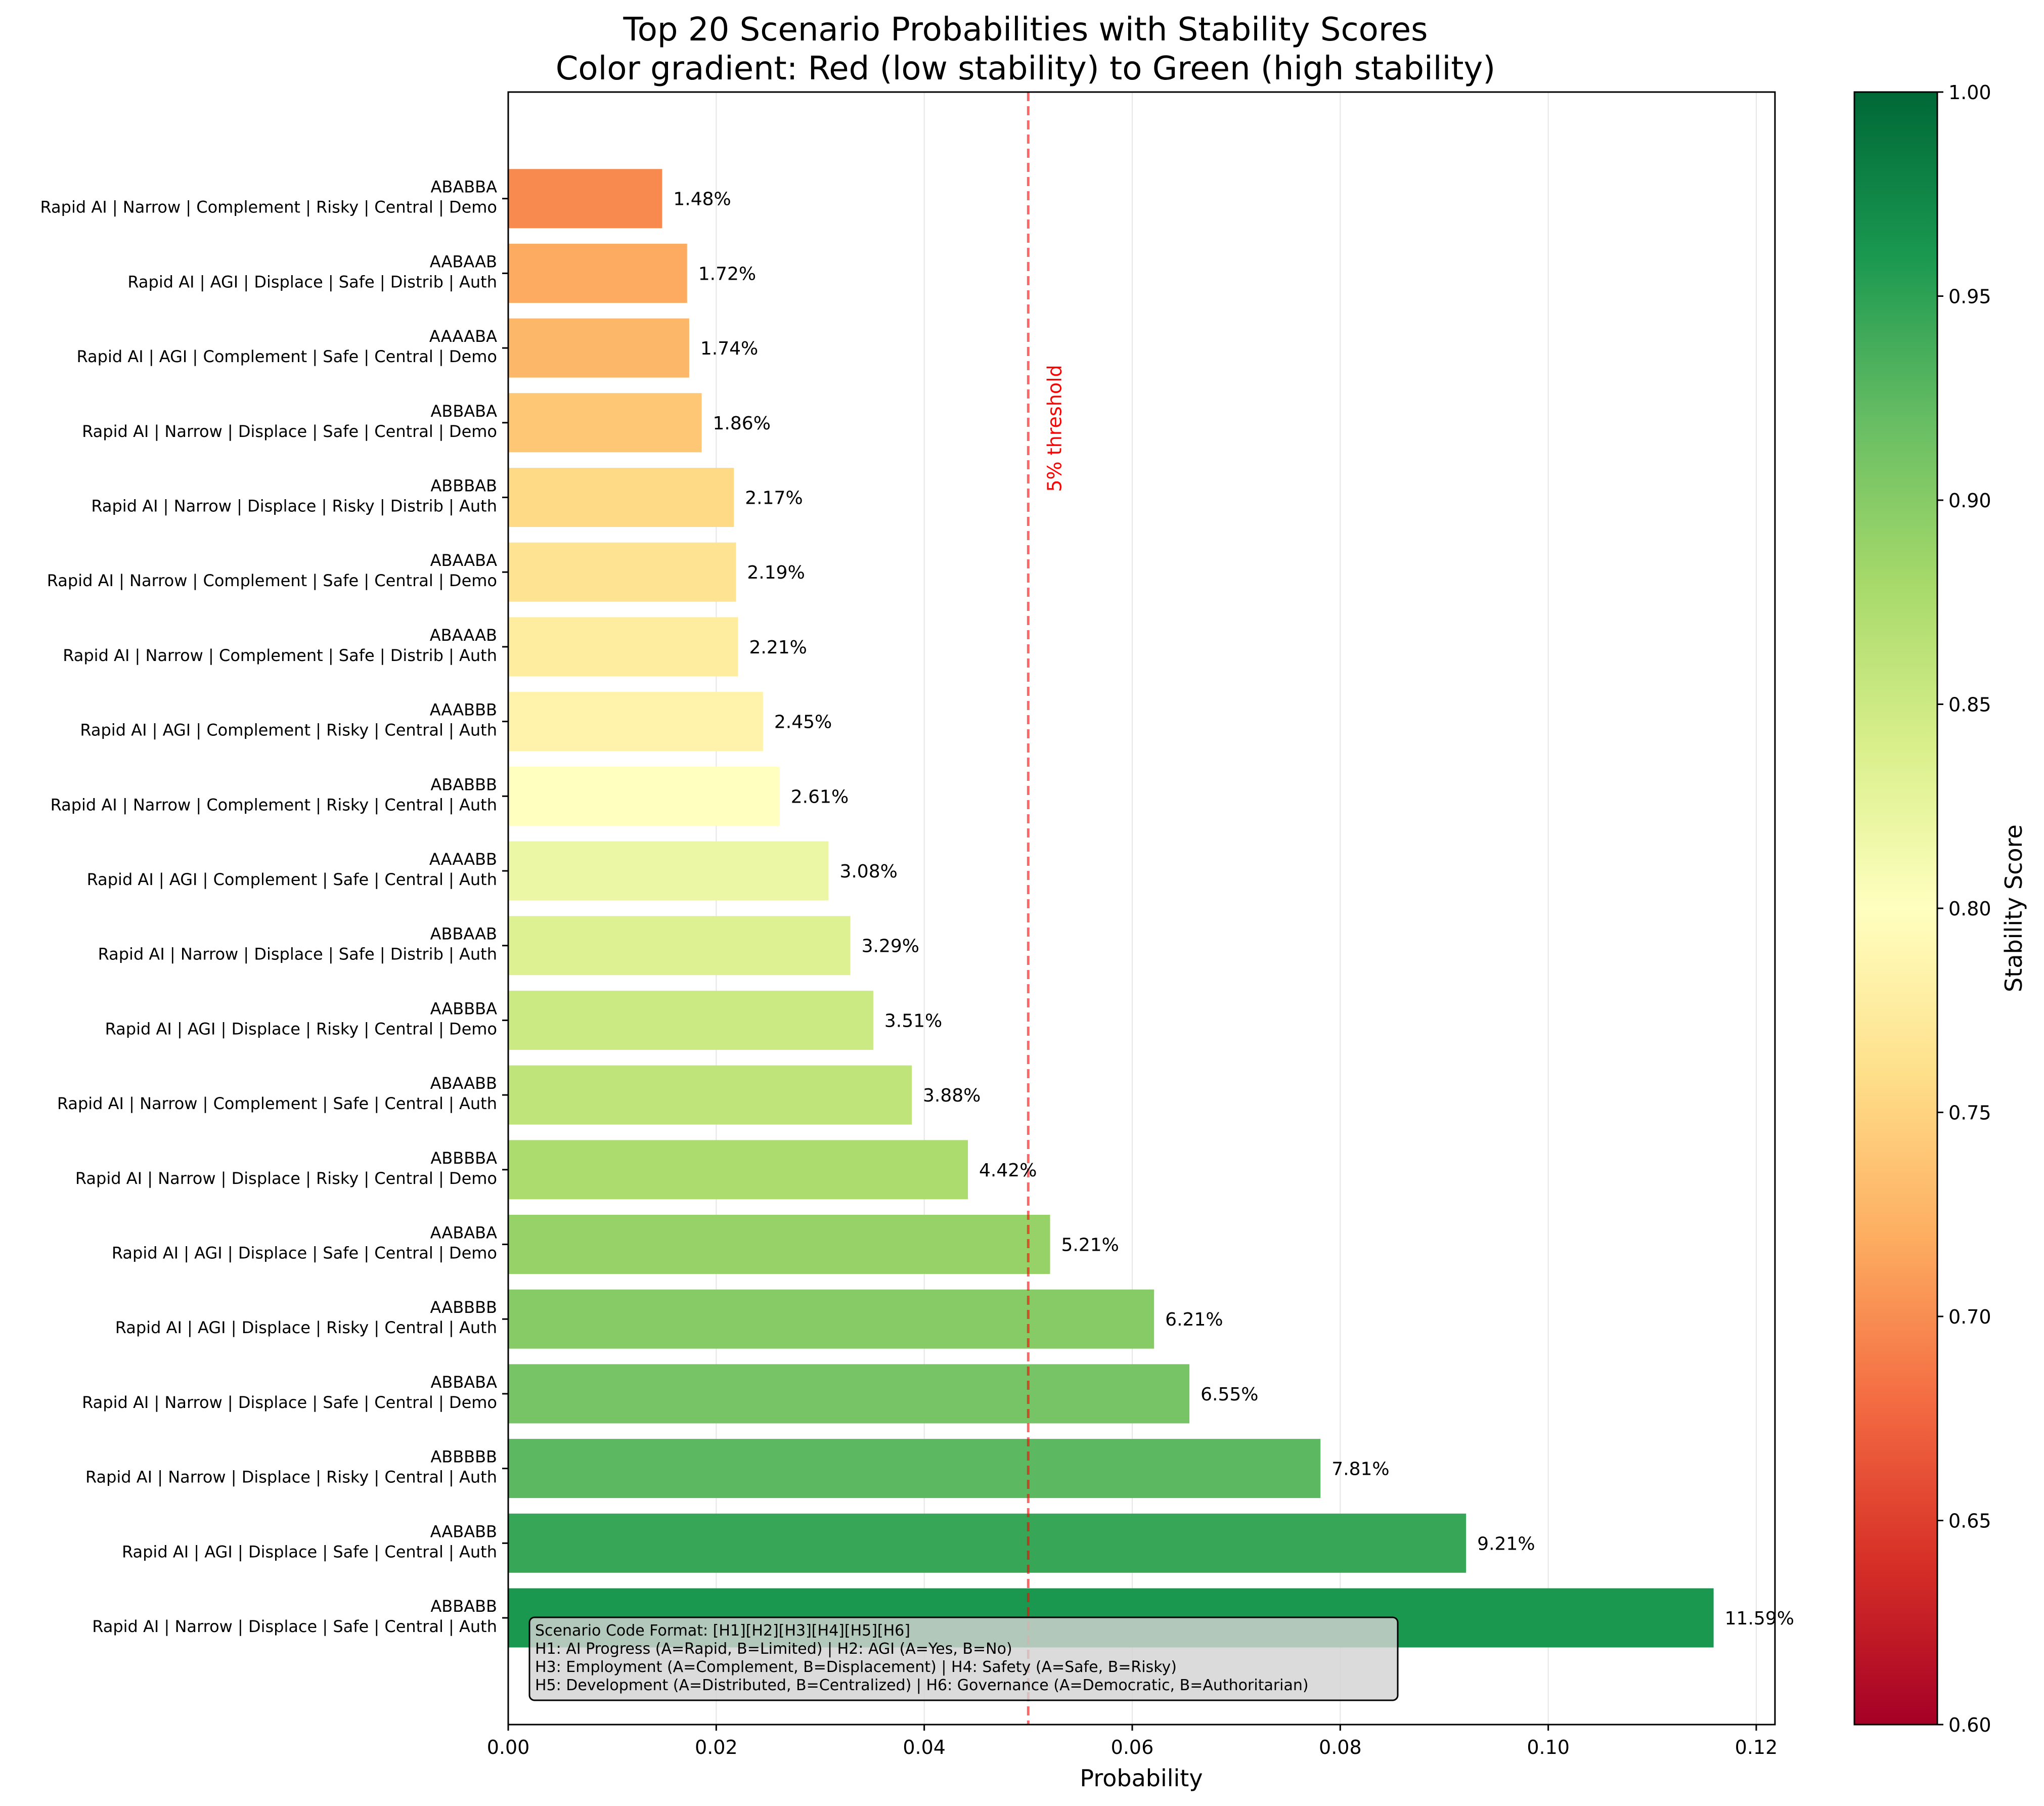 This screenshot has height=1806, width=2044. What do you see at coordinates (463, 1158) in the screenshot?
I see `y-tick-label-code: ABBBBA` at bounding box center [463, 1158].